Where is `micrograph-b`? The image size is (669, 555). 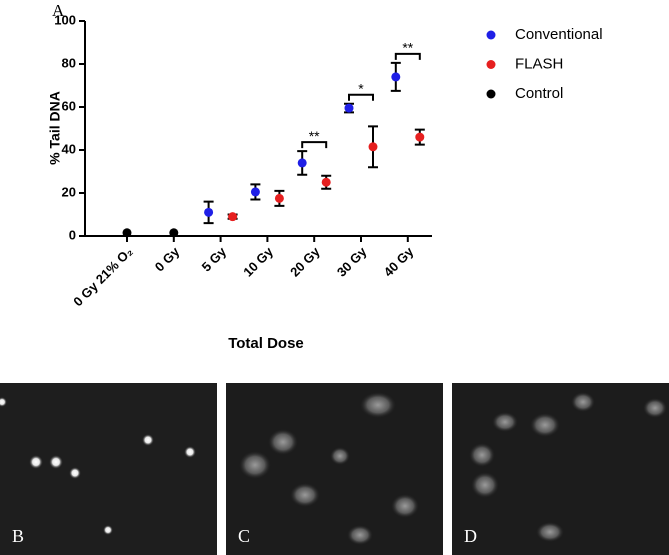
micrograph-b is located at coordinates (108, 469).